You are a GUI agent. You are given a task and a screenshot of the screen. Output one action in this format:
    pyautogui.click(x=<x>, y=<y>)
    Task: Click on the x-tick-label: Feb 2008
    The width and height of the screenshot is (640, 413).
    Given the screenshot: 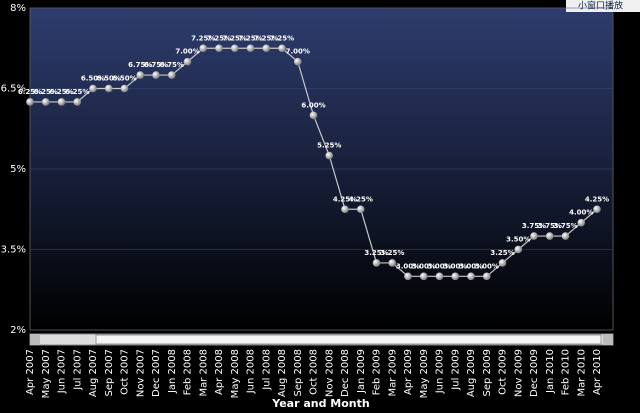 What is the action you would take?
    pyautogui.click(x=188, y=372)
    